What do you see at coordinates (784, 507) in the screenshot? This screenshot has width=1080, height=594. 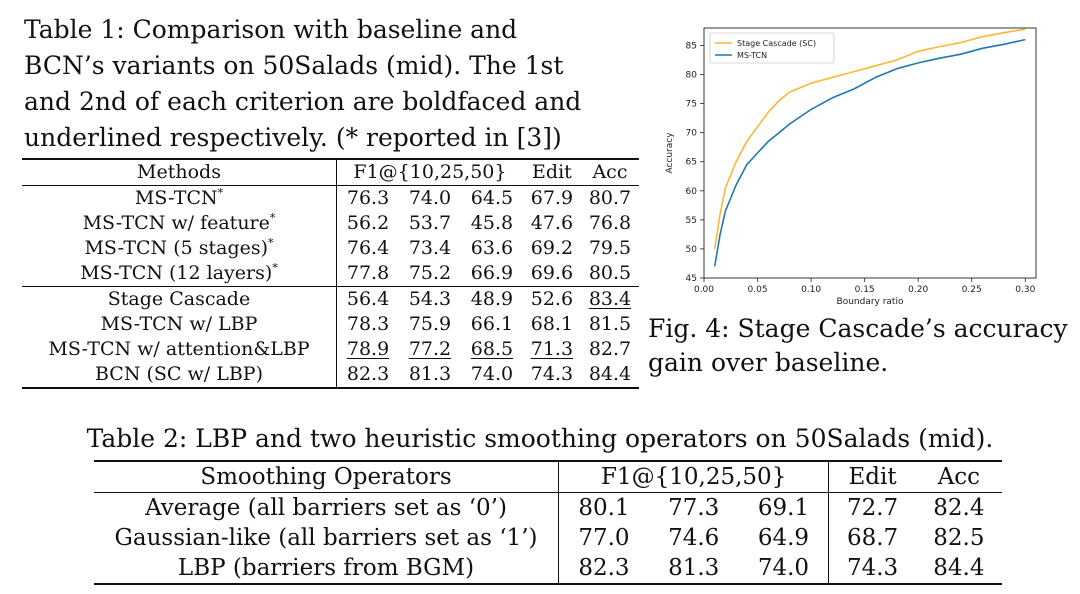 I see `f1-50-cell: 69.1` at bounding box center [784, 507].